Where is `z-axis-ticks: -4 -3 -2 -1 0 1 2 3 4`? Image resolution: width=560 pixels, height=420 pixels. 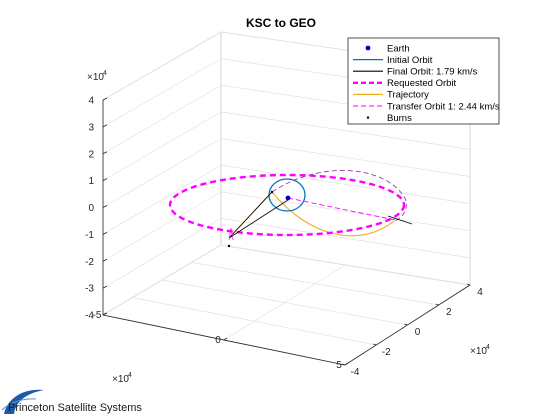
z-axis-ticks: -4 -3 -2 -1 0 1 2 3 4 is located at coordinates (96, 209).